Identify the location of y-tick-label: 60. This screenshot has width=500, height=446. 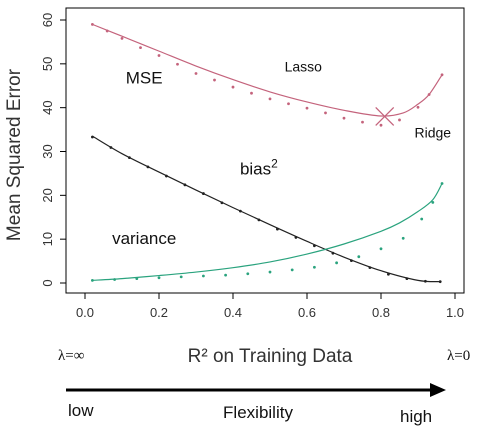
(47, 20).